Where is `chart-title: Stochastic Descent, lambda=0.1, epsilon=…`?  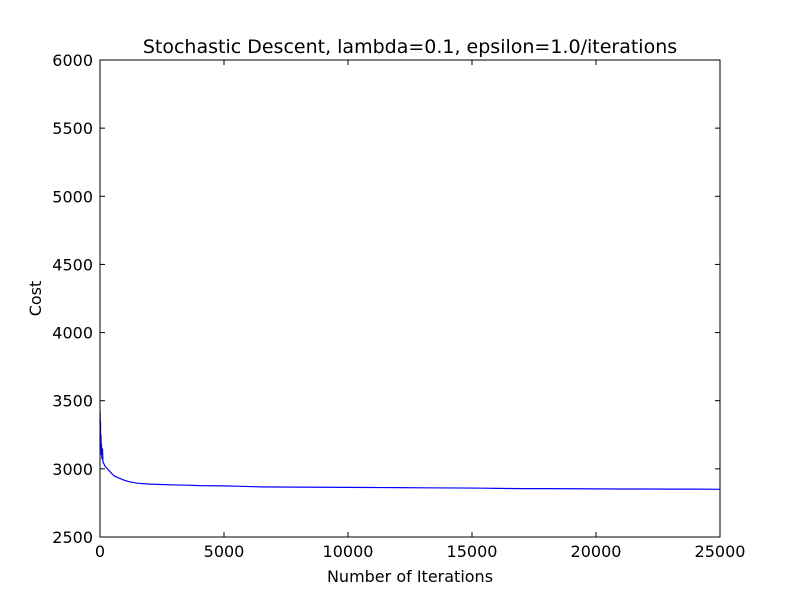 chart-title: Stochastic Descent, lambda=0.1, epsilon=… is located at coordinates (410, 47).